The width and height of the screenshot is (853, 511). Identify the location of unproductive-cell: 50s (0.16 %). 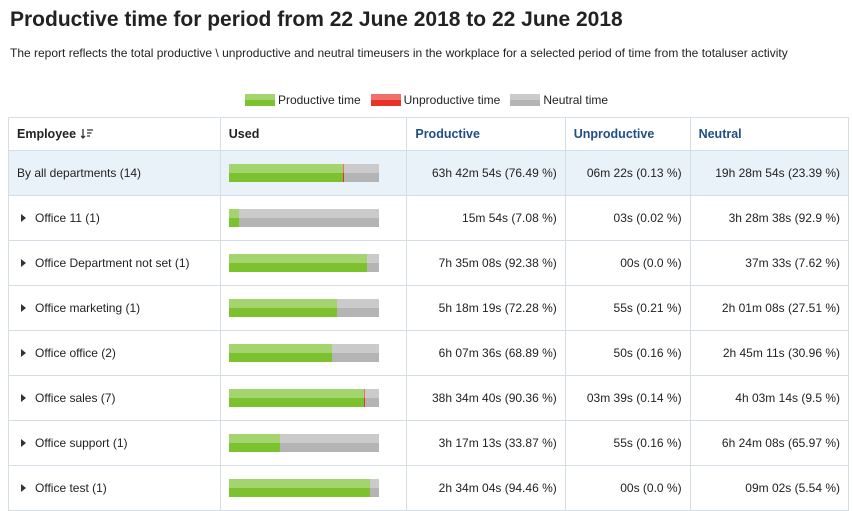
(627, 353).